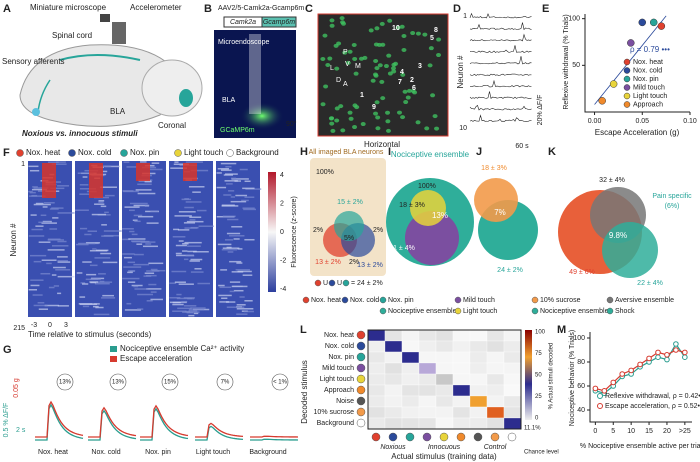  Describe the element at coordinates (644, 300) in the screenshot. I see `legend-label: Aversive ensemble` at that location.